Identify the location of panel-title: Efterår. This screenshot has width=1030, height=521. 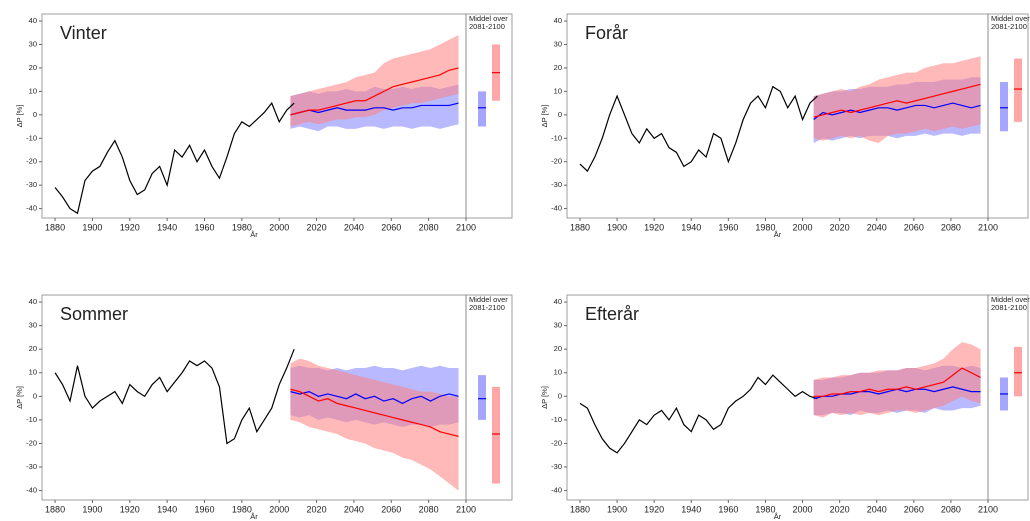
(612, 314).